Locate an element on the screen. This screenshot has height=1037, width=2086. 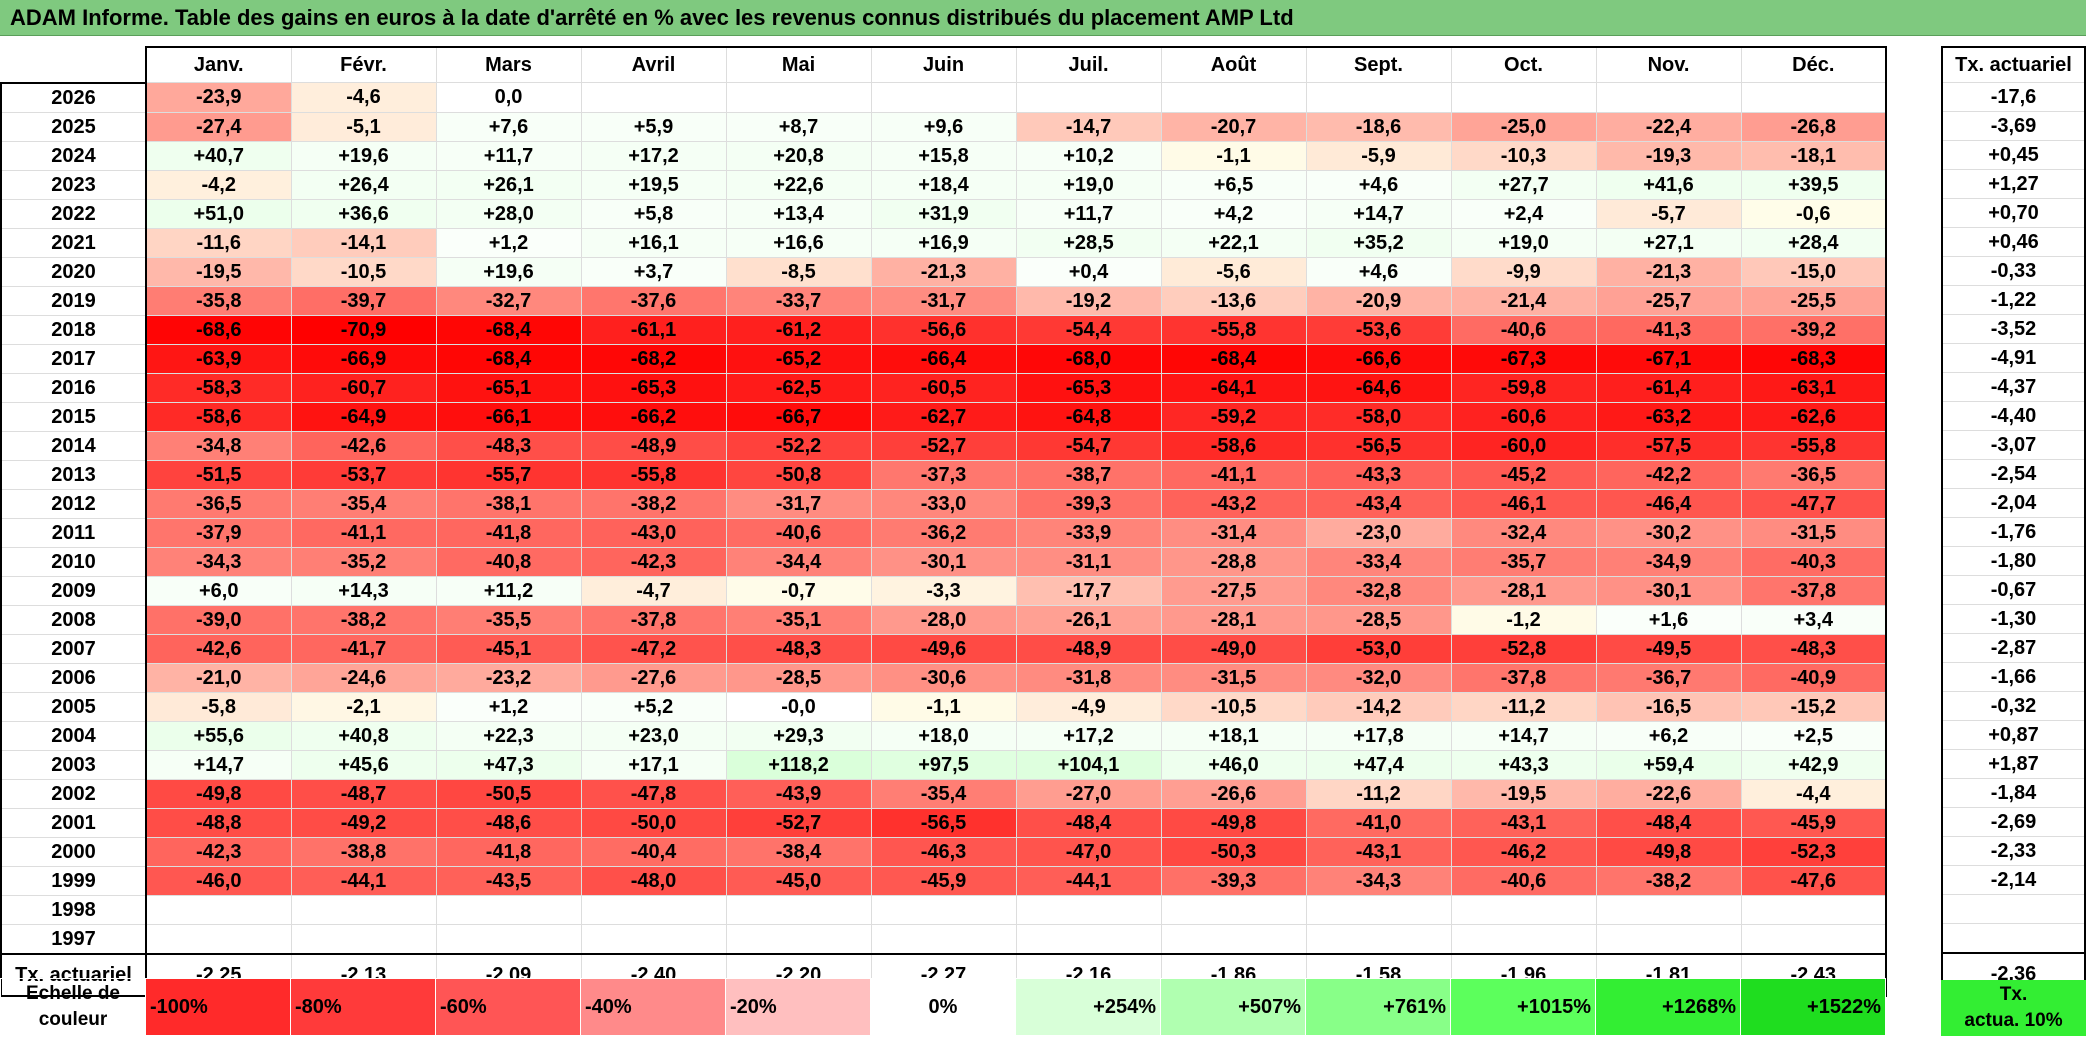
gain-cell: -49,8 is located at coordinates (1668, 851).